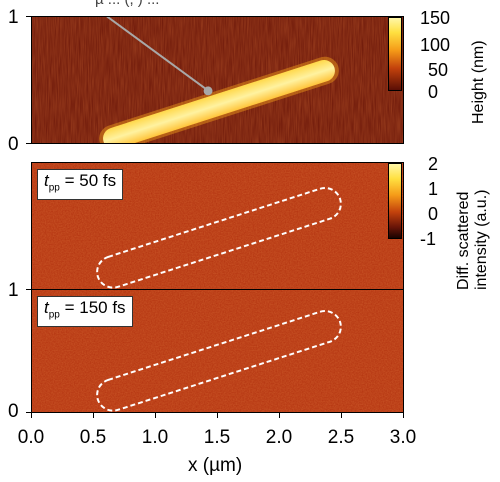  I want to click on height-ytick-1: 1, so click(13, 17).